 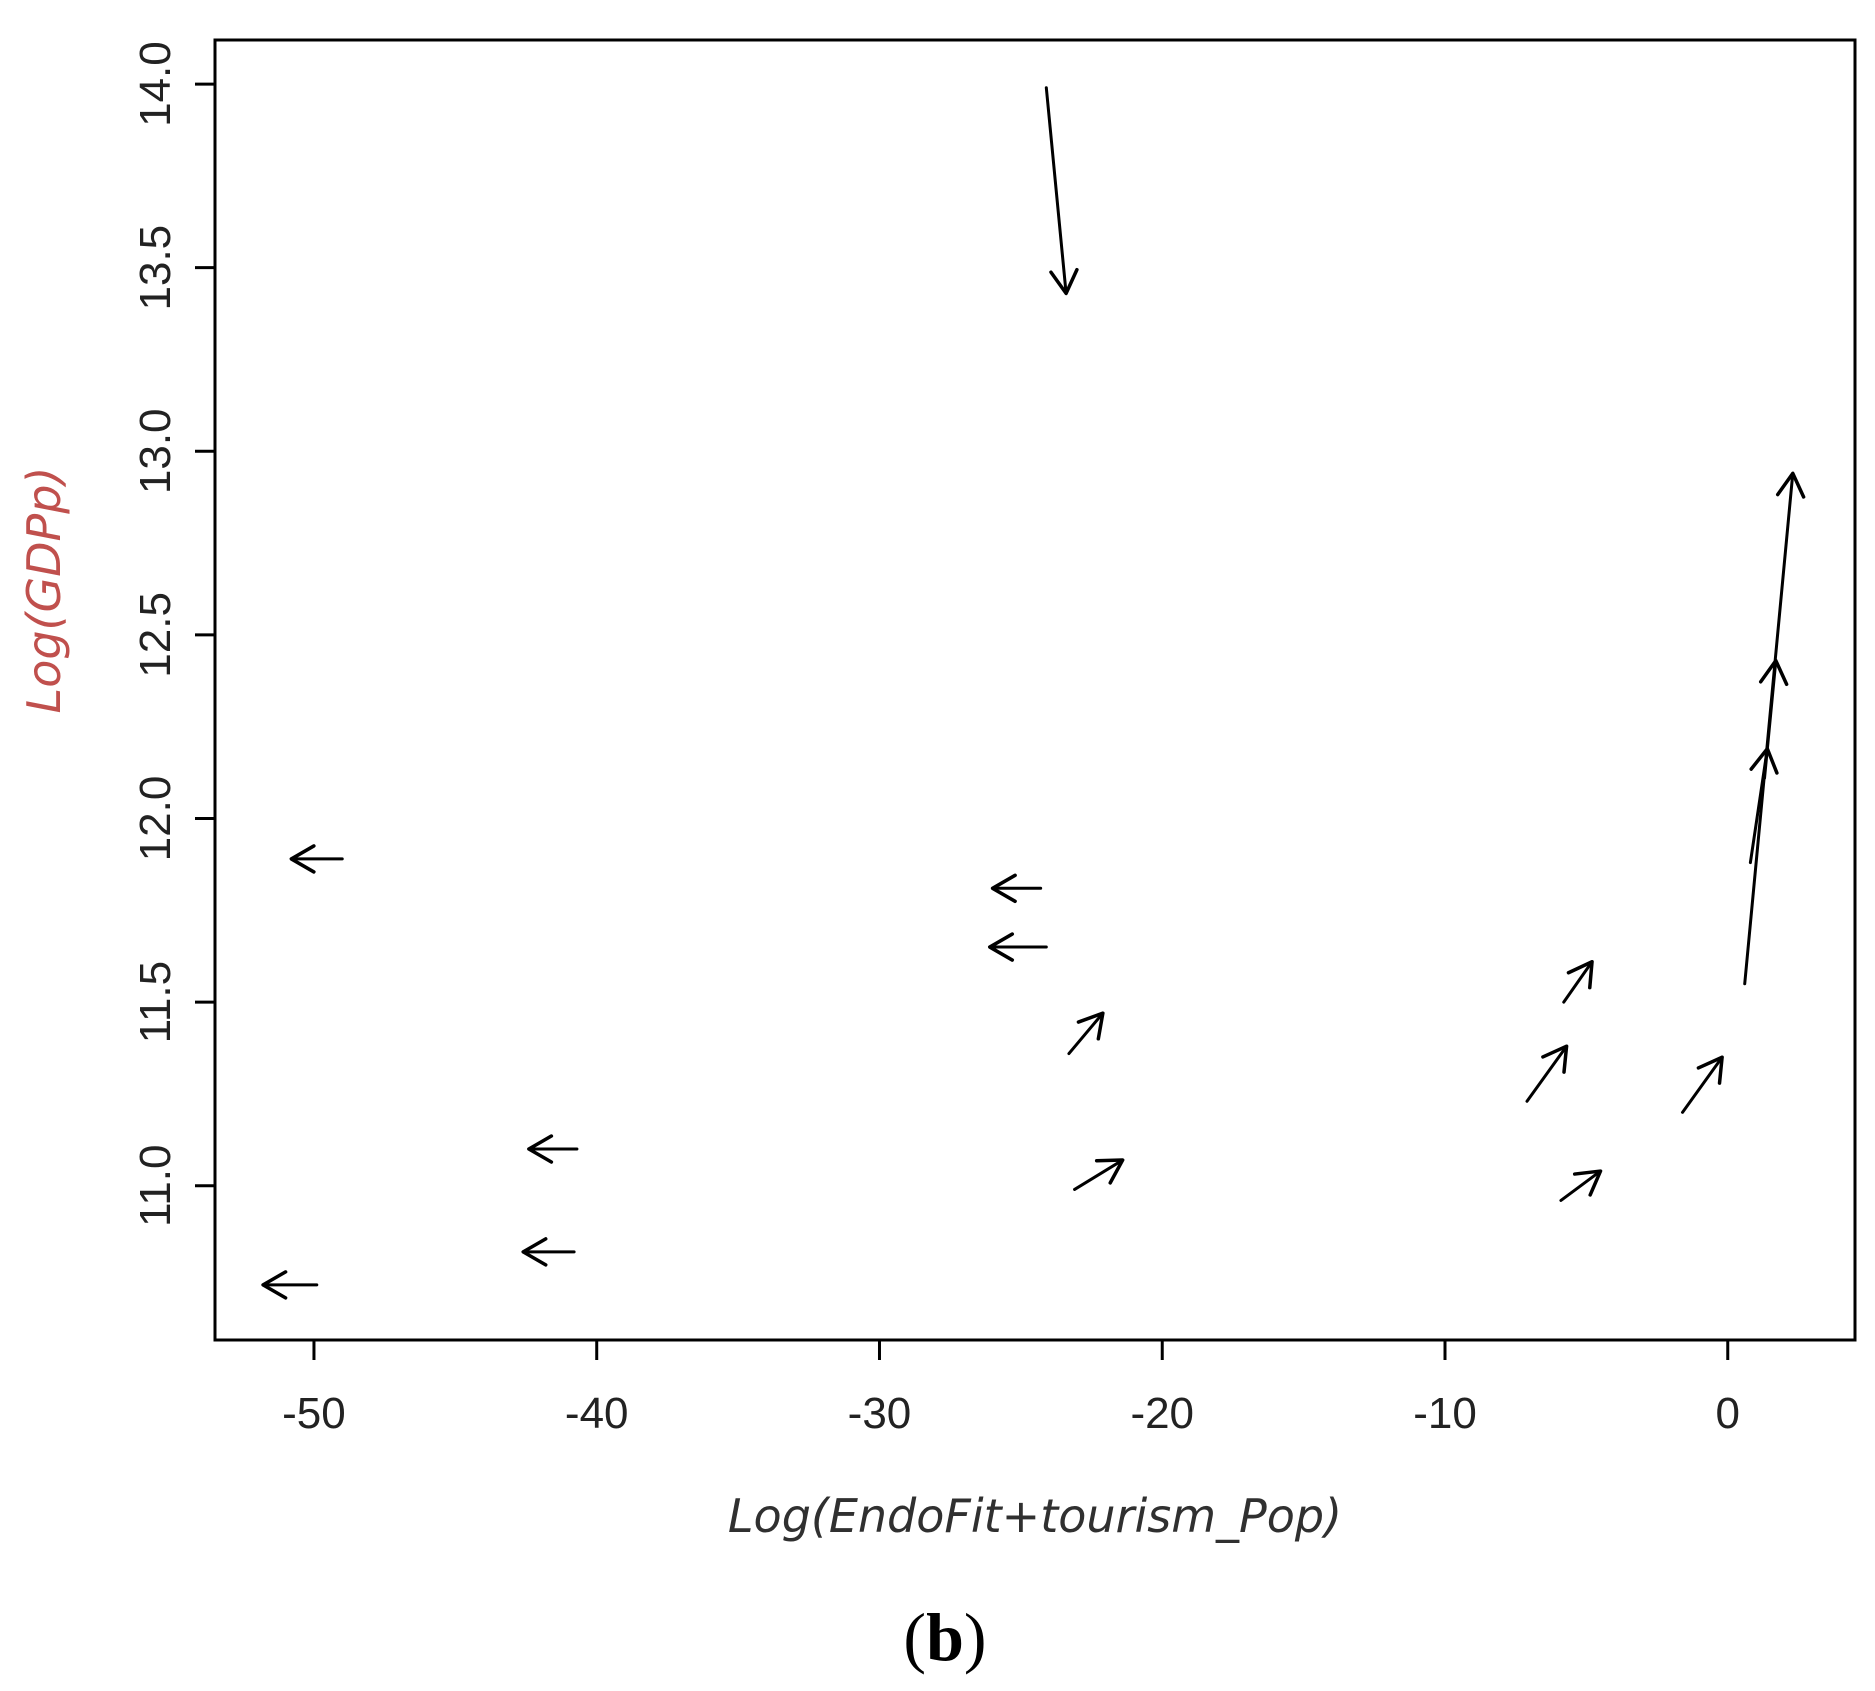 What do you see at coordinates (155, 635) in the screenshot?
I see `y-tick-label: 12.5` at bounding box center [155, 635].